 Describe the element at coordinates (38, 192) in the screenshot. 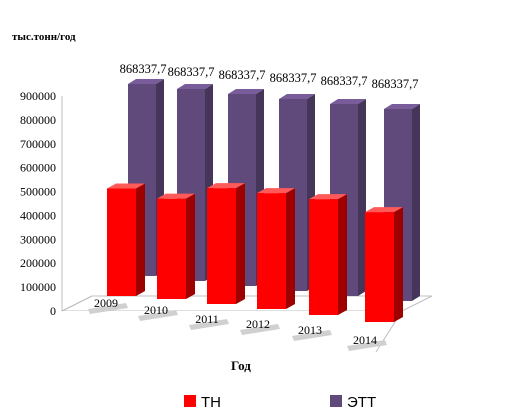

I see `y-tick-label: 500000` at that location.